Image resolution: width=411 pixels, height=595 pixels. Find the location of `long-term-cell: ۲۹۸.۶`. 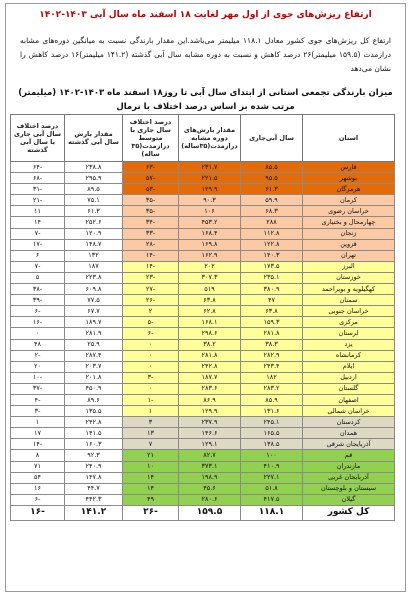

long-term-cell: ۲۹۸.۶ is located at coordinates (209, 333).